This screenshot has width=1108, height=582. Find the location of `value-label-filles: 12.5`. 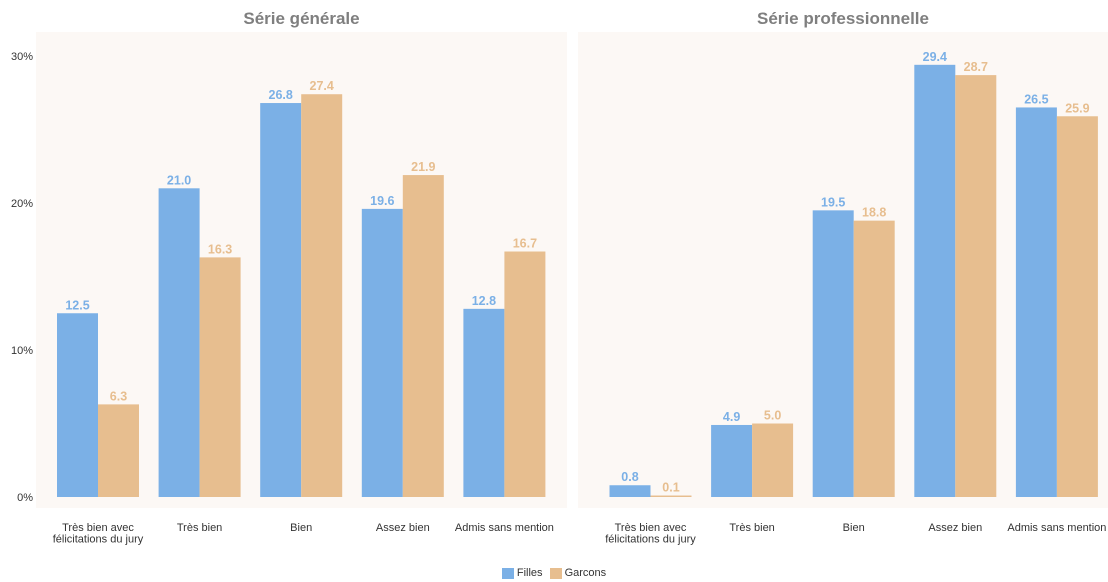

value-label-filles: 12.5 is located at coordinates (77, 305).